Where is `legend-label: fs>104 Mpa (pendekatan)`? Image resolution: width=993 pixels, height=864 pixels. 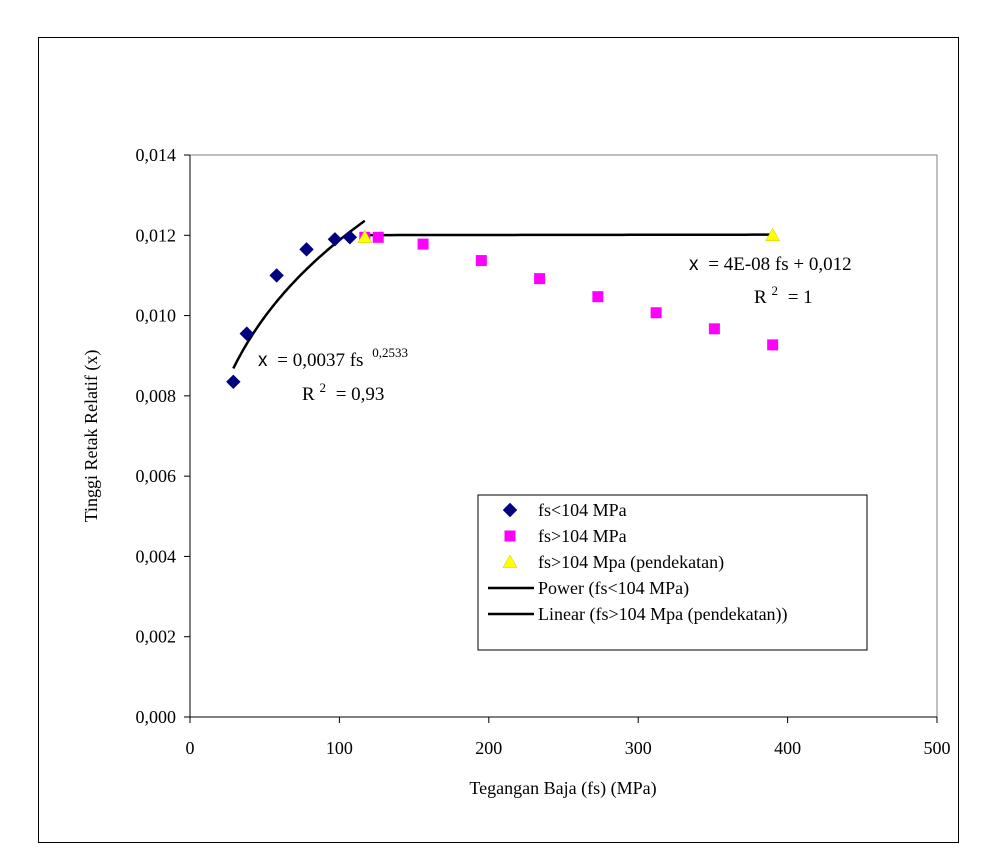
legend-label: fs>104 Mpa (pendekatan) is located at coordinates (631, 562).